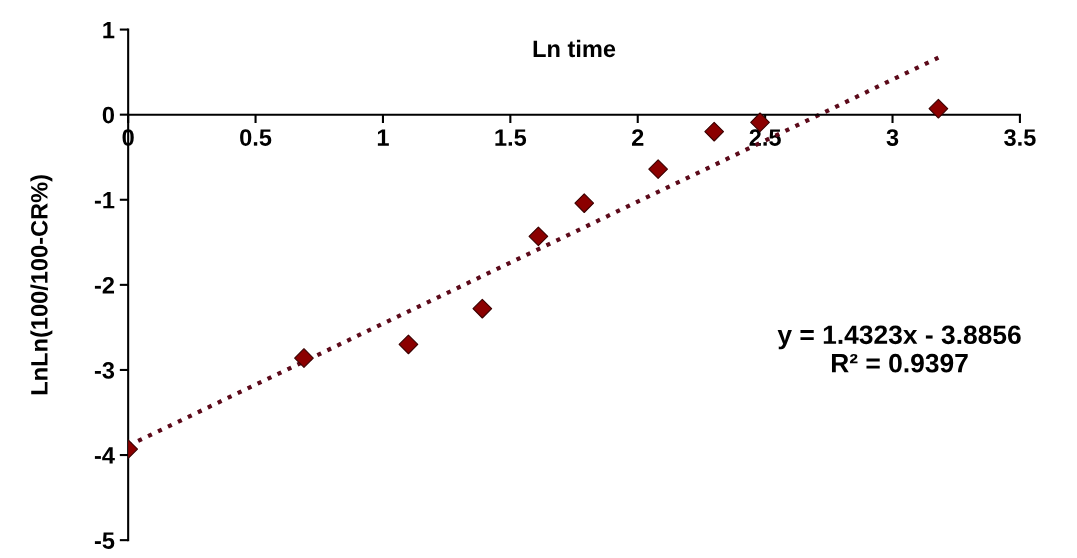 Image resolution: width=1077 pixels, height=558 pixels. I want to click on y-axis-title: LnLn(100/100-CR%), so click(41, 285).